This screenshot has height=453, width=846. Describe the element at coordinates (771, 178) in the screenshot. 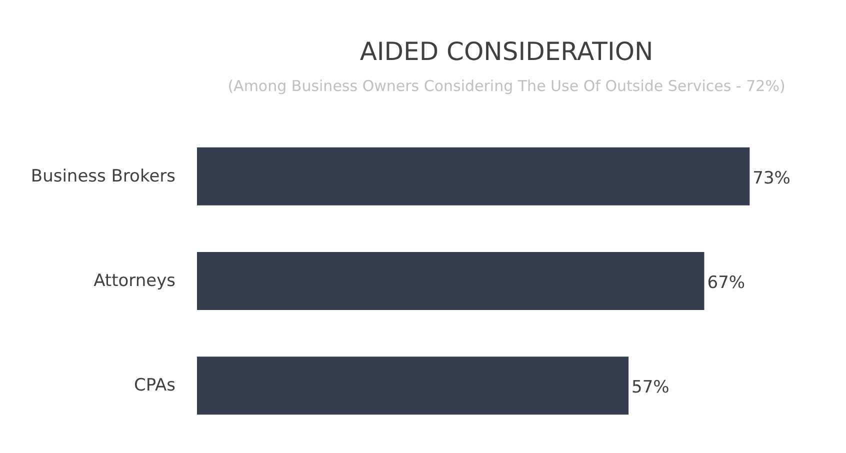

I see `data-label: 73%` at that location.